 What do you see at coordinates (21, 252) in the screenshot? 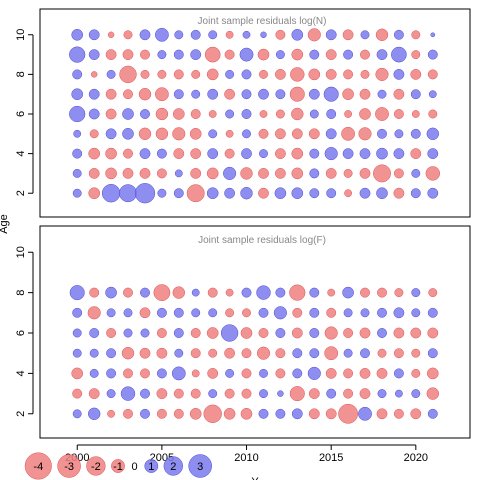
I see `y-tick-label: 10` at bounding box center [21, 252].